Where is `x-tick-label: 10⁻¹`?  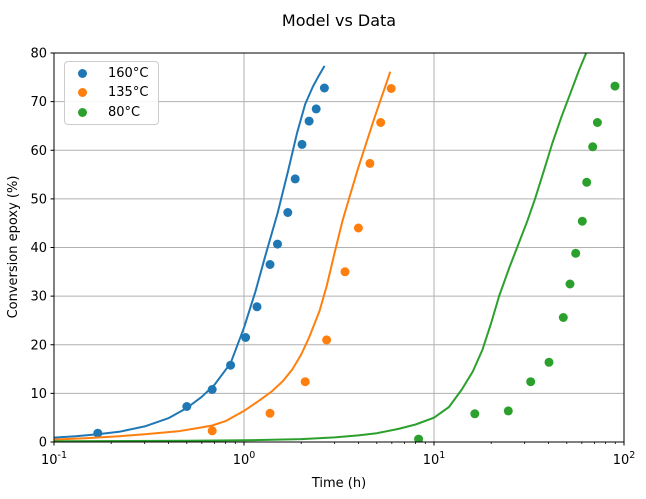
x-tick-label: 10⁻¹ is located at coordinates (54, 459).